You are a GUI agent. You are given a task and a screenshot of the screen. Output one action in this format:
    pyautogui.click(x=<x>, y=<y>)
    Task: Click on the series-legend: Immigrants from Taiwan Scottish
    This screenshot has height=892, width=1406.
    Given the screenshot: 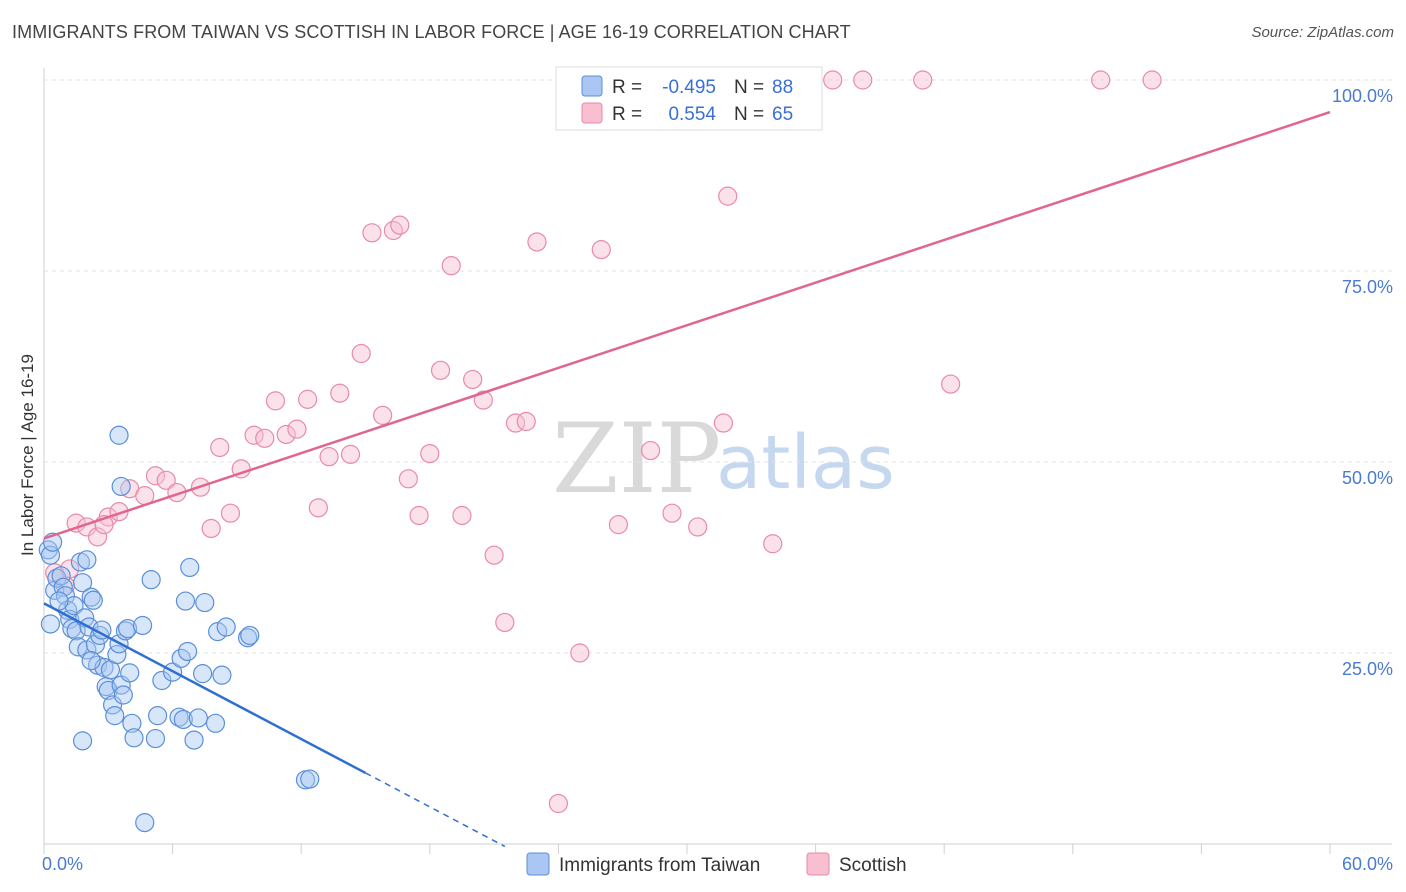 What is the action you would take?
    pyautogui.click(x=716, y=864)
    